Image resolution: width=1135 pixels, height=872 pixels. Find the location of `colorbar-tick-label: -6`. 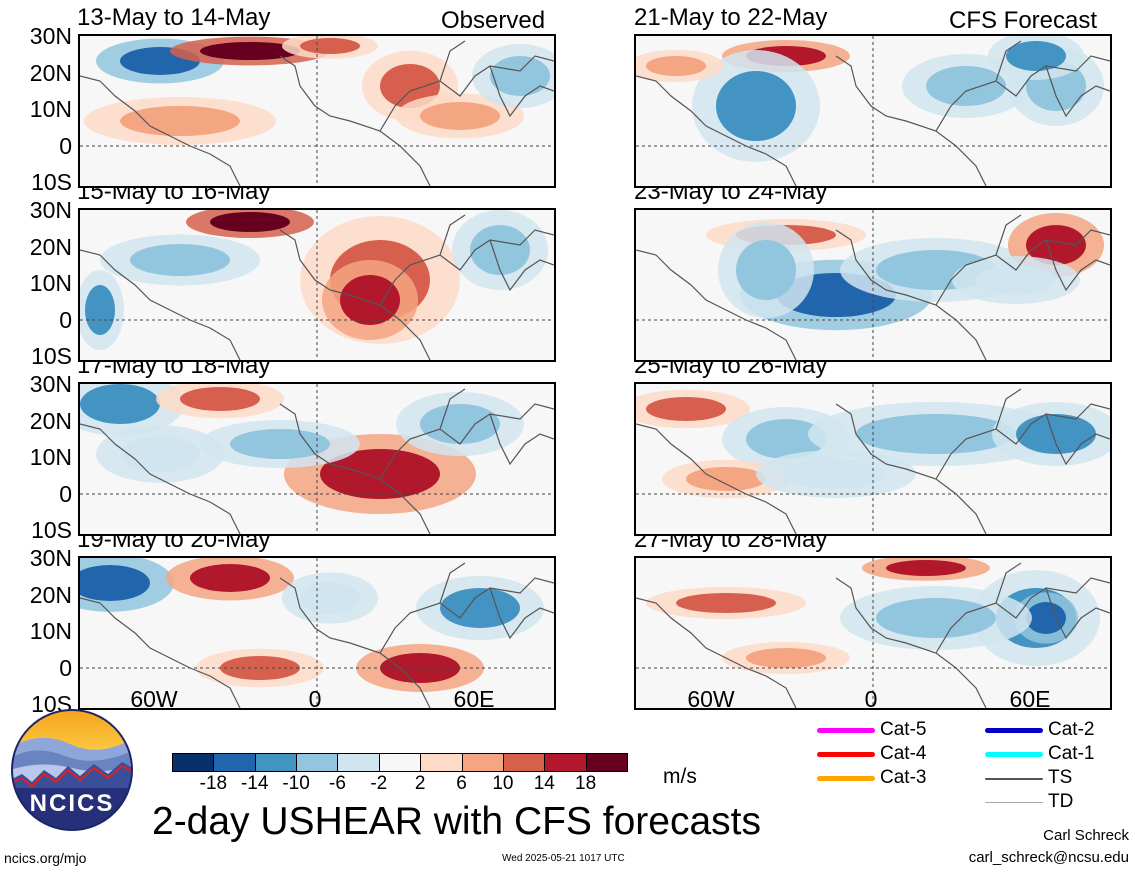

colorbar-tick-label: -6 is located at coordinates (337, 783).